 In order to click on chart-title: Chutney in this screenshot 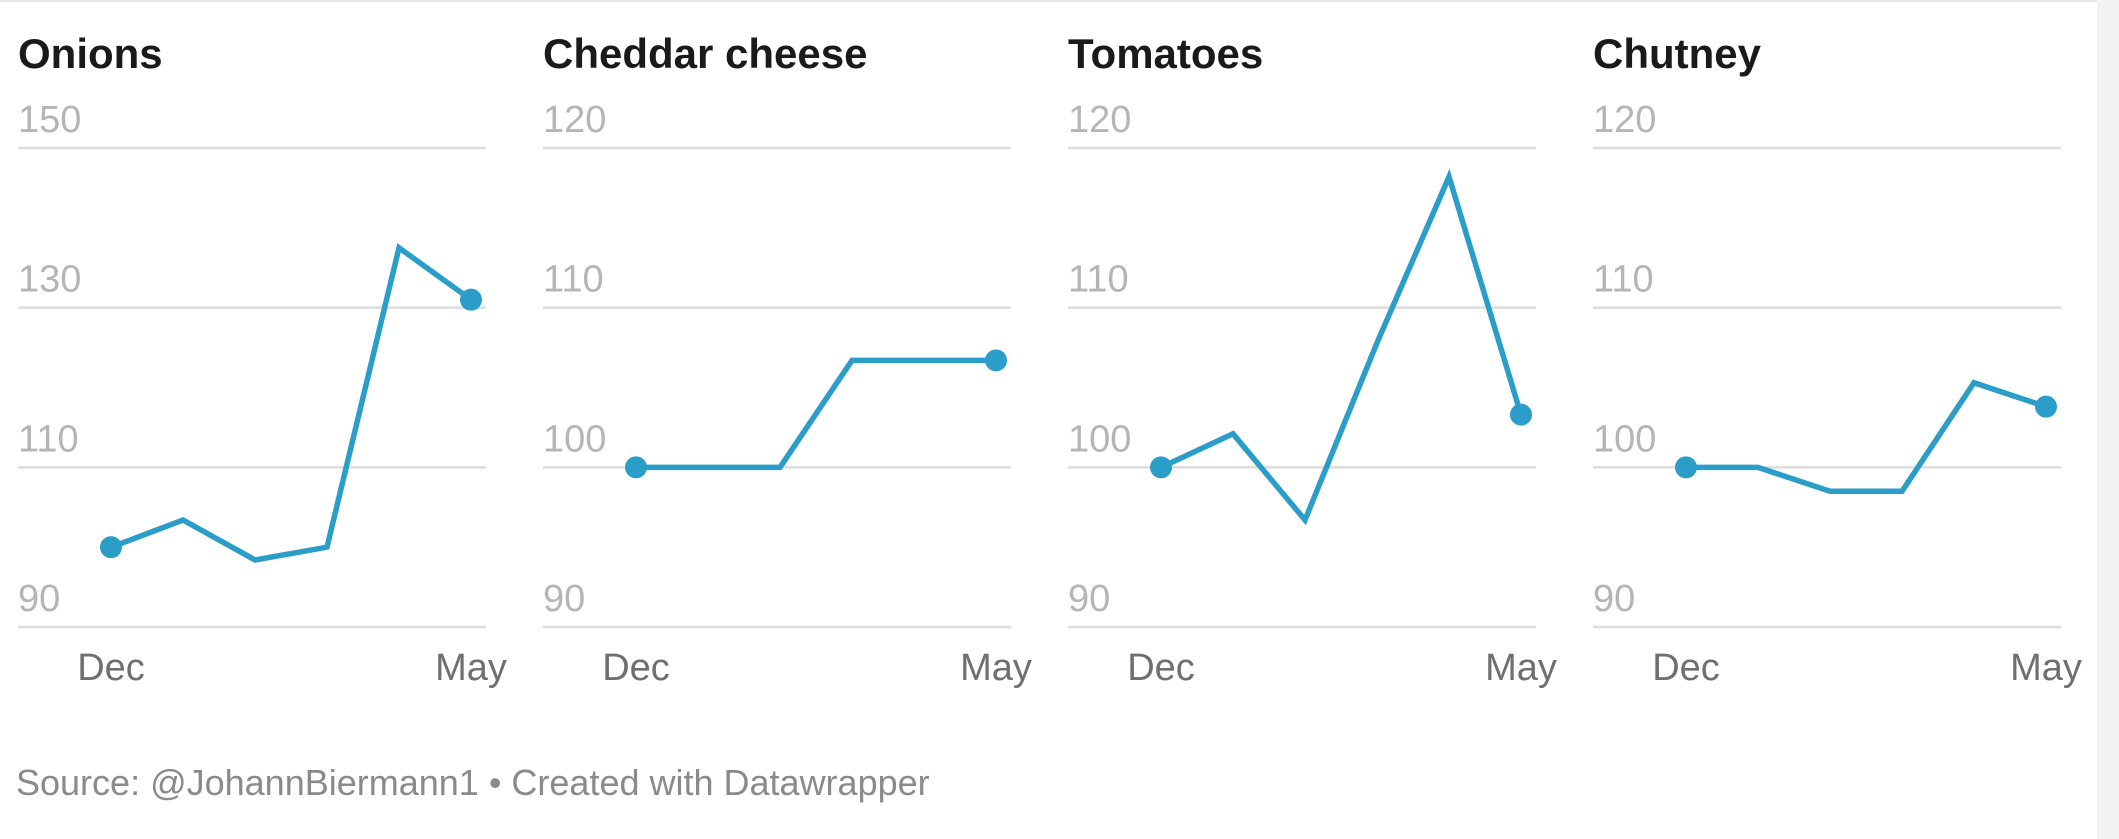, I will do `click(1677, 53)`.